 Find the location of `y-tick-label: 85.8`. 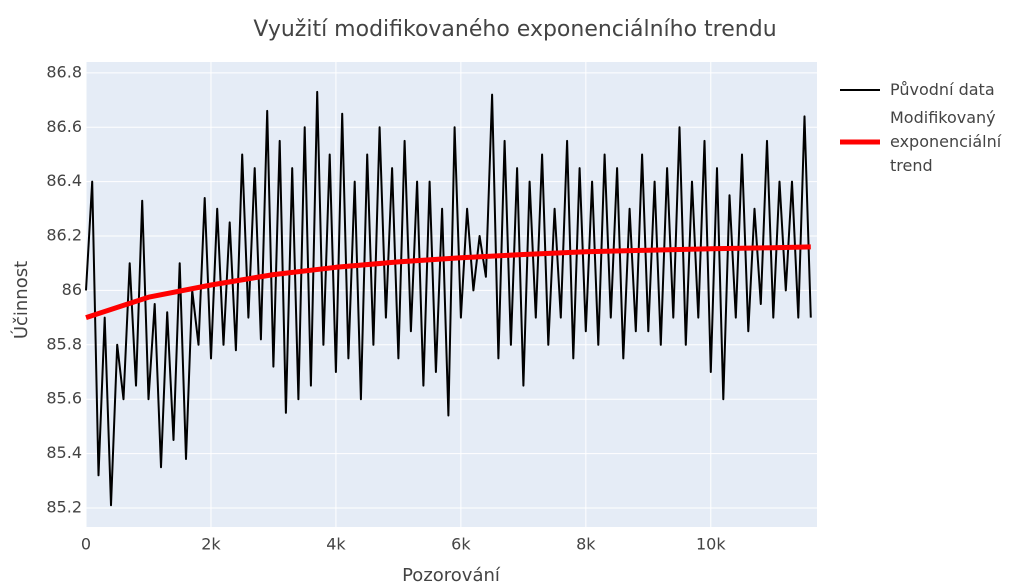

y-tick-label: 85.8 is located at coordinates (64, 343).